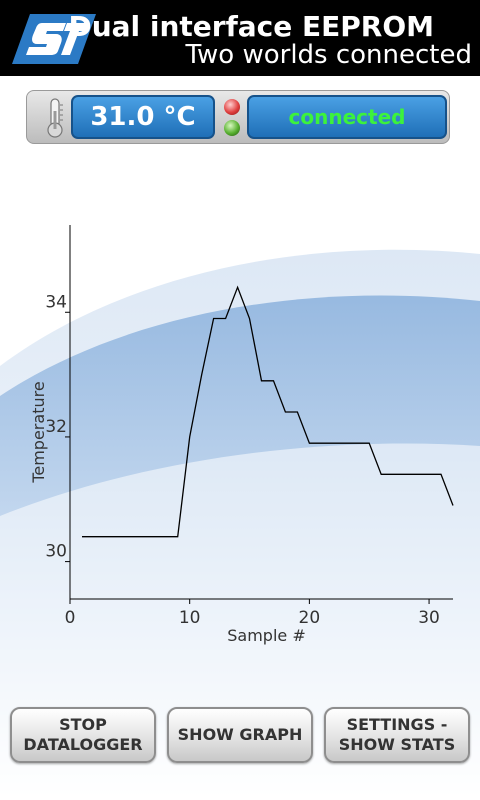 The width and height of the screenshot is (480, 800). I want to click on app-title: Dual interface EEPROM, so click(251, 26).